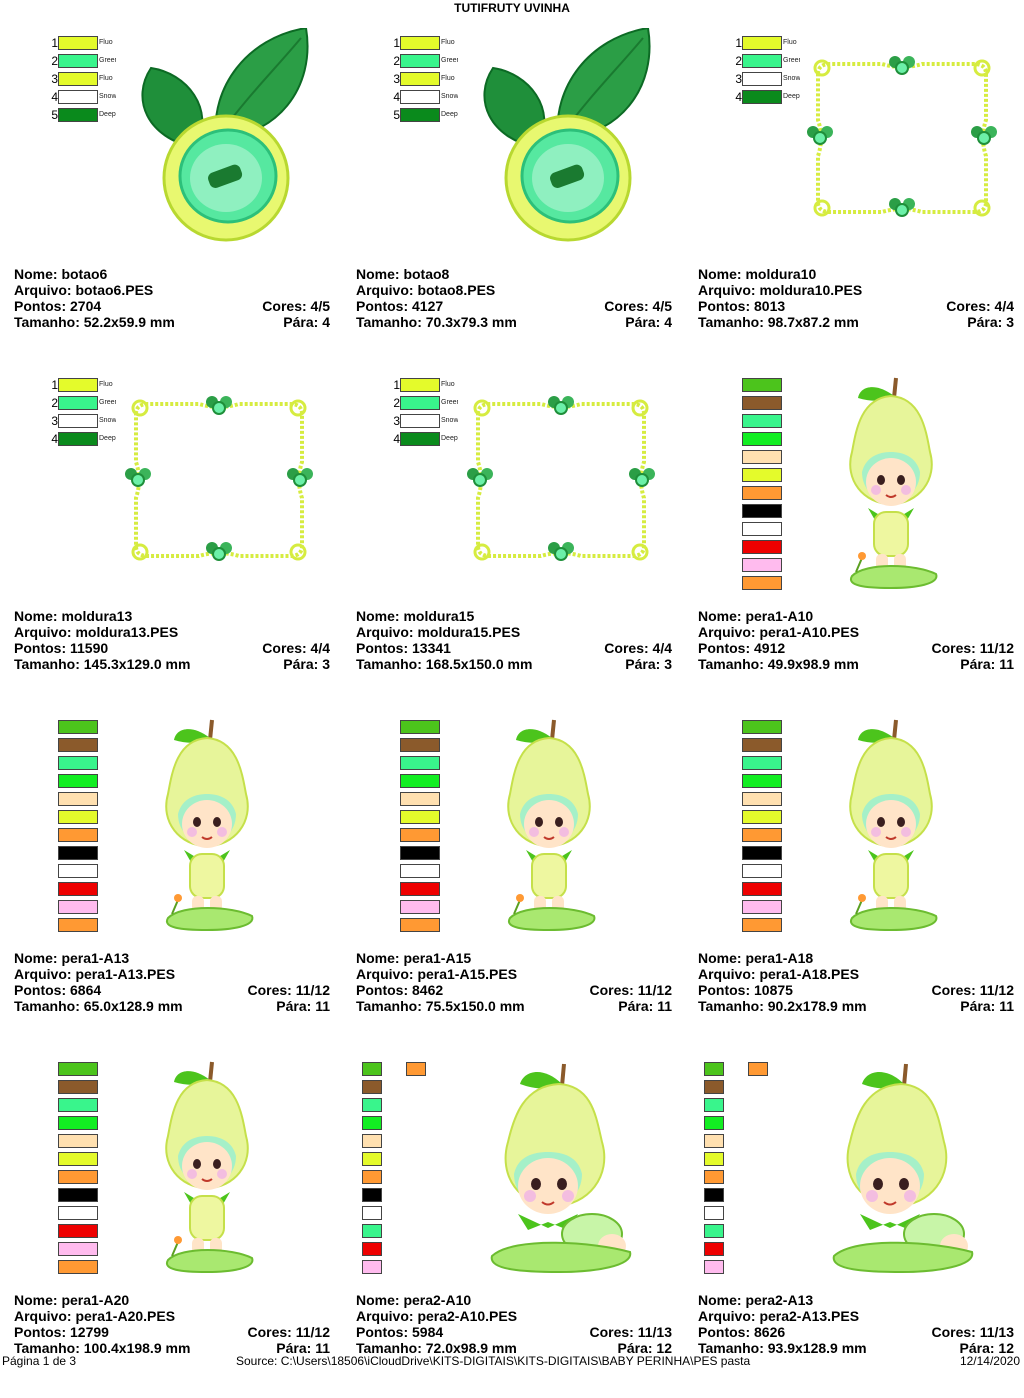  What do you see at coordinates (779, 1300) in the screenshot?
I see `design-name: pera2-A13` at bounding box center [779, 1300].